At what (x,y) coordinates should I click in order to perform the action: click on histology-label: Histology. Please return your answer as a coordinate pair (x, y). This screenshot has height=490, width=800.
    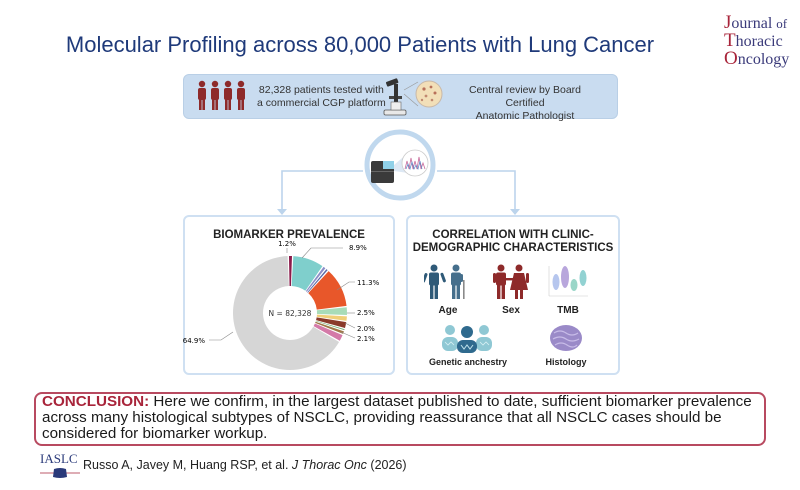
    Looking at the image, I should click on (566, 362).